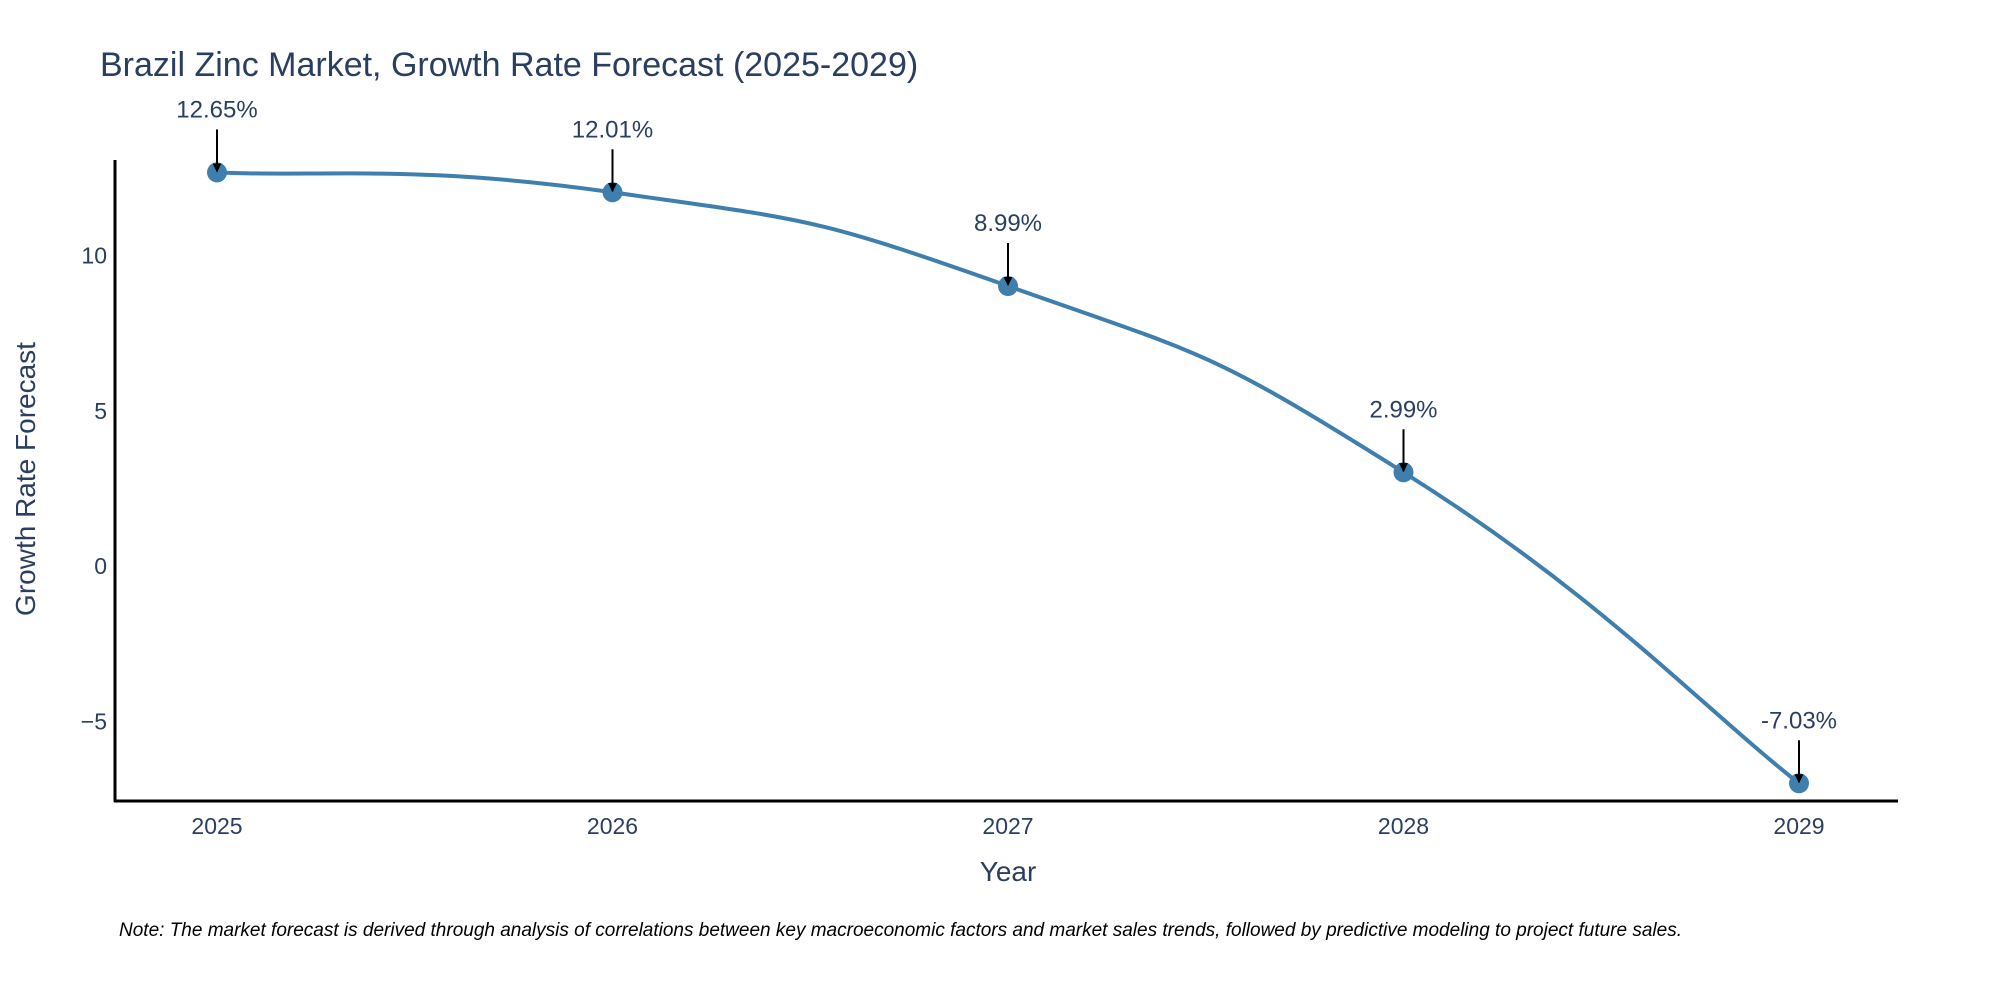  Describe the element at coordinates (1799, 720) in the screenshot. I see `data-label: -7.03%` at that location.